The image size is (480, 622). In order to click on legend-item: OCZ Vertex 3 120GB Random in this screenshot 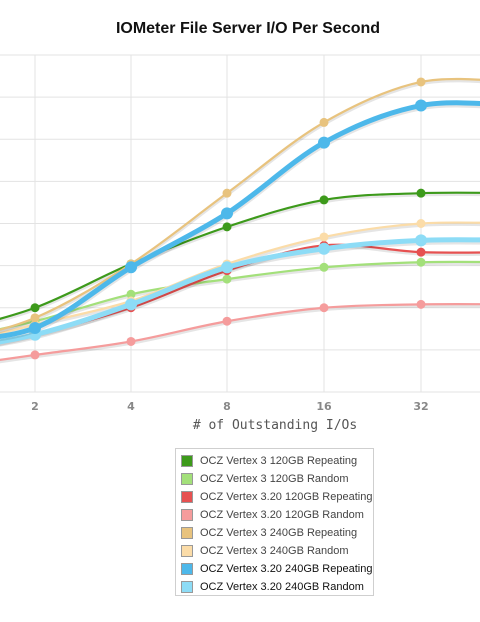, I will do `click(274, 479)`.